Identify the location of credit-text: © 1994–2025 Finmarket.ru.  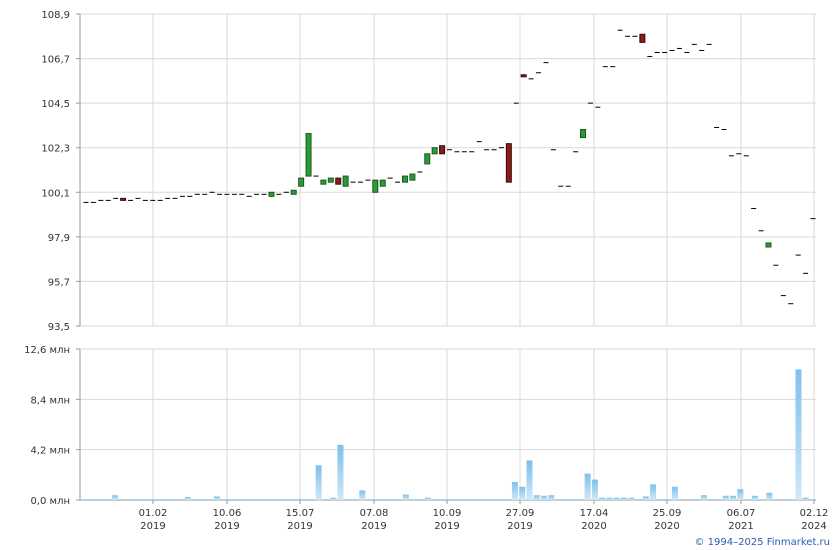
(762, 542).